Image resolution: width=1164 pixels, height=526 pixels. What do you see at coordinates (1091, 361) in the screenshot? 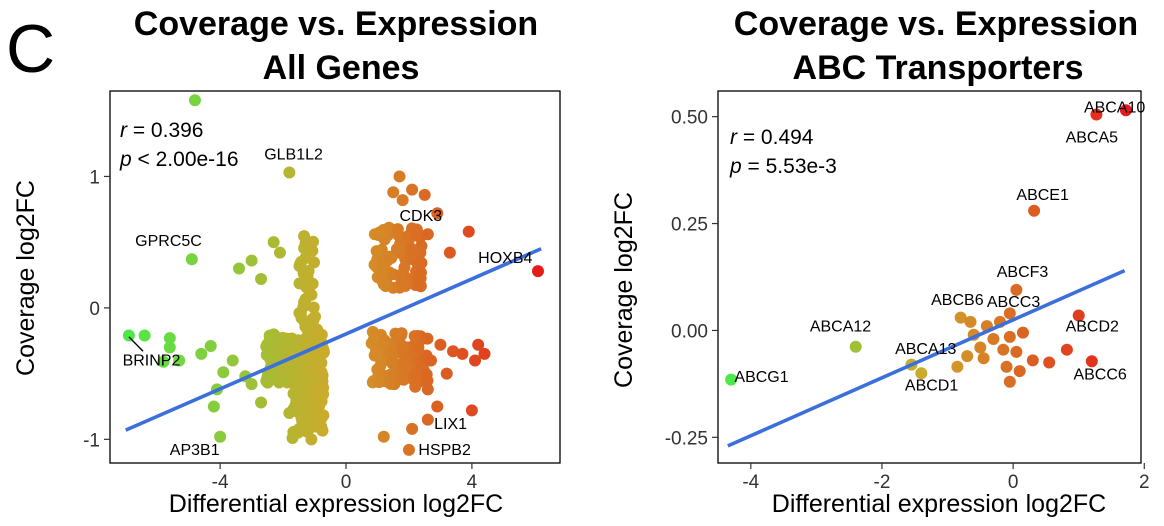
I see `data-point-abcc6` at bounding box center [1091, 361].